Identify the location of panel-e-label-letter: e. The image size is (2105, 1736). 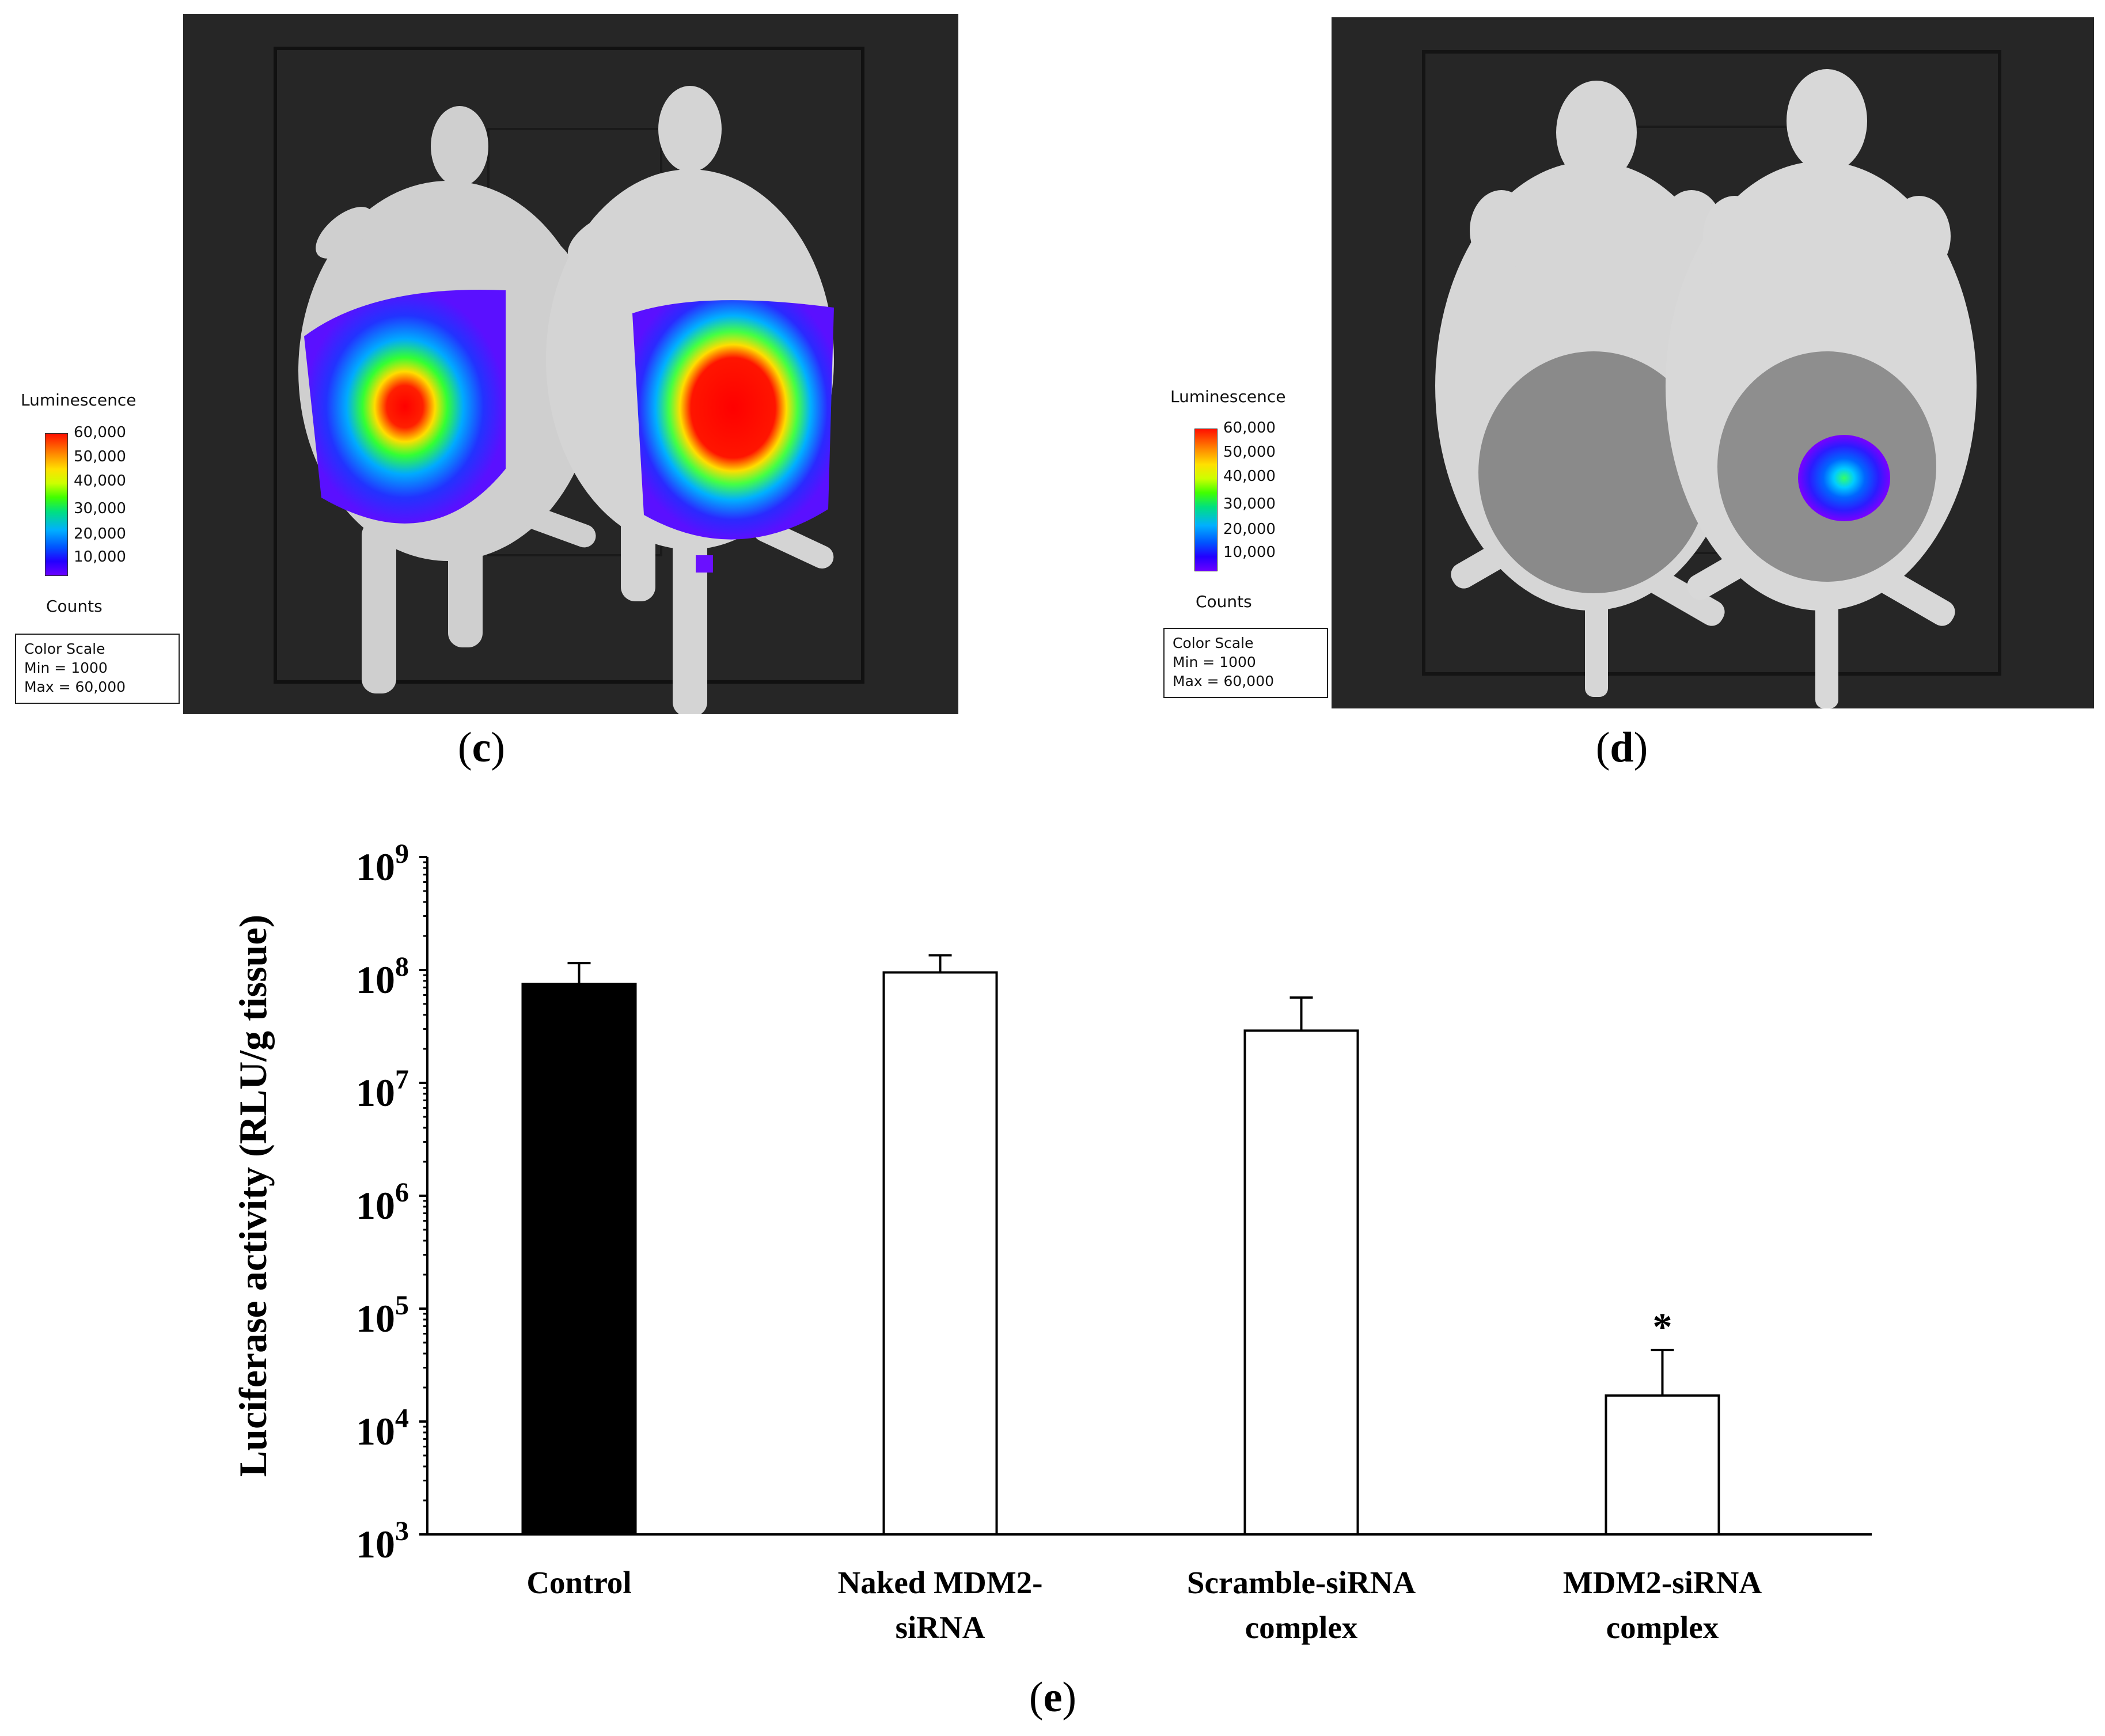
(1053, 1697).